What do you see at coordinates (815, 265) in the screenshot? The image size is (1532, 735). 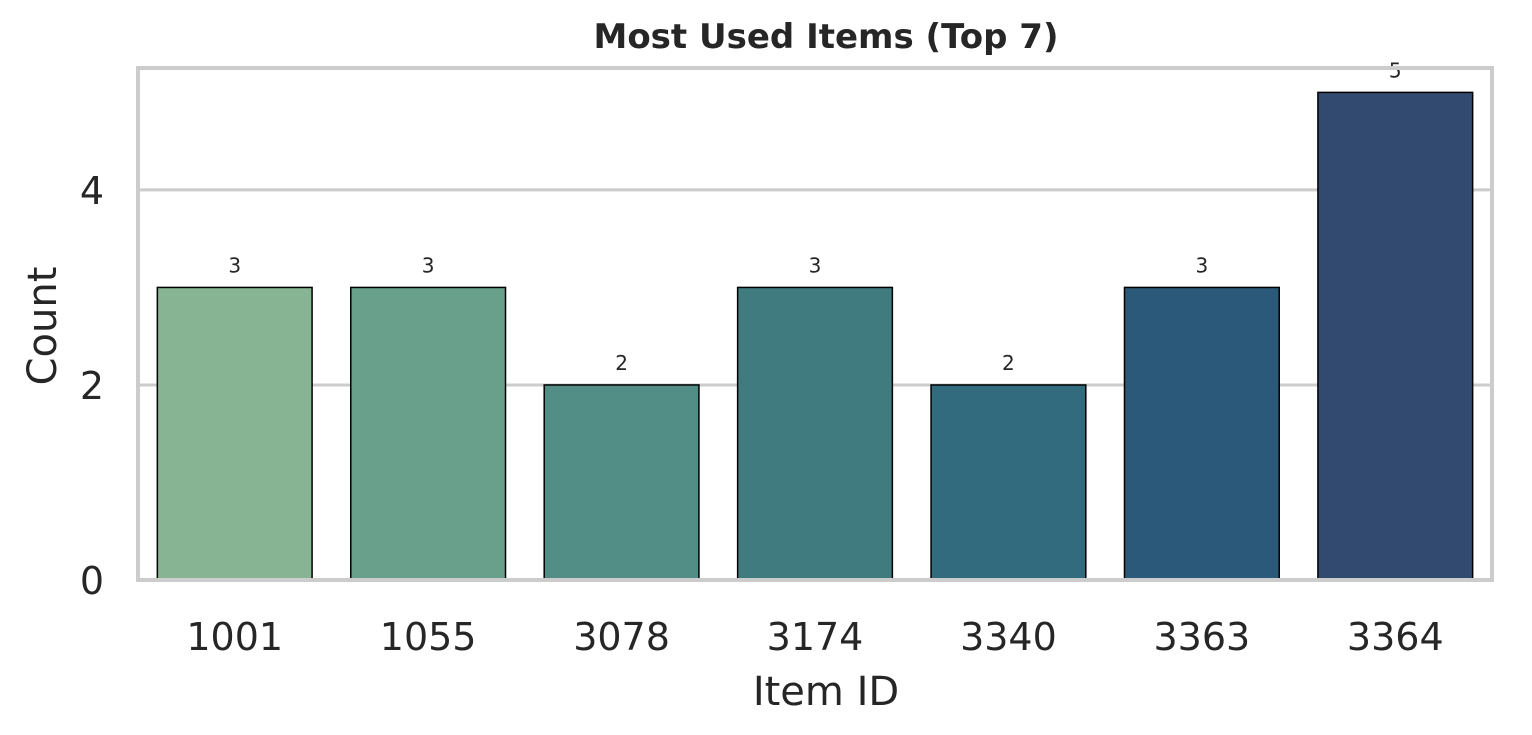 I see `bar-value-label-3174: 3` at bounding box center [815, 265].